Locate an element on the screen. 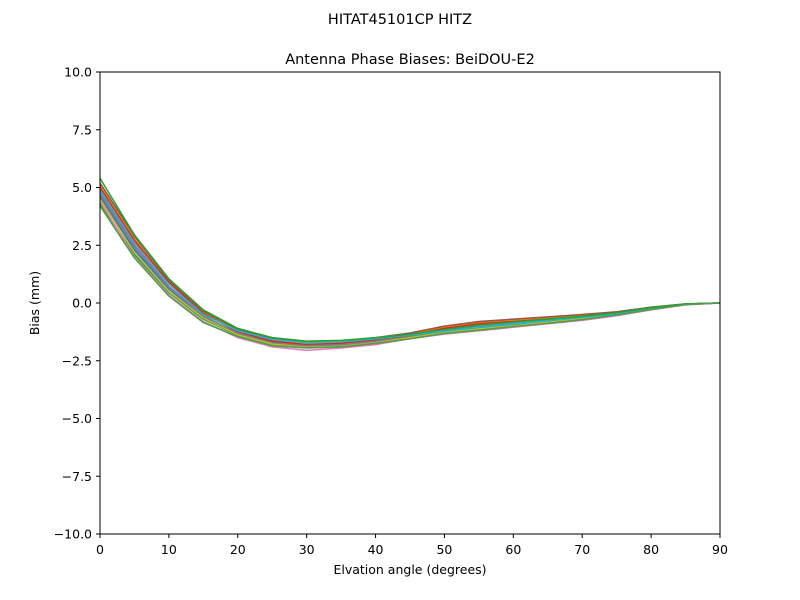  y-axis: 10.0 7.5 5.0 2.5 0.0 −2.5 −5.0 −7.5 −10.0 is located at coordinates (77, 303).